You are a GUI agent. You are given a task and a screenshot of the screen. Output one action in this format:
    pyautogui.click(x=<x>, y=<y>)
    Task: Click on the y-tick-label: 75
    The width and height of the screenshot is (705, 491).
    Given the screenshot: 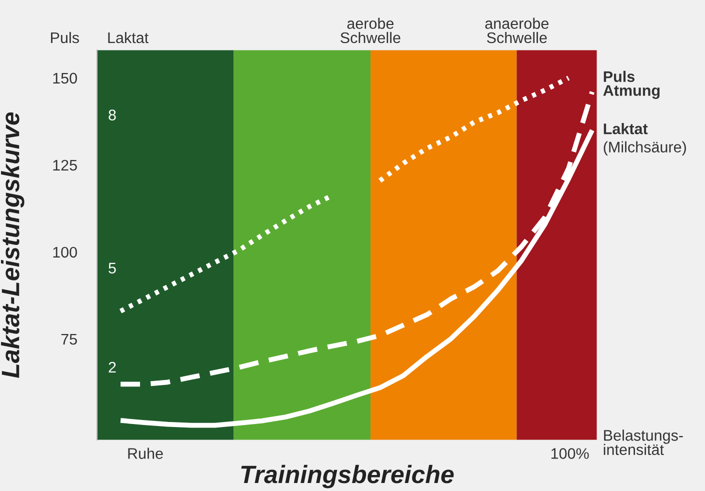 What is the action you would take?
    pyautogui.click(x=69, y=339)
    